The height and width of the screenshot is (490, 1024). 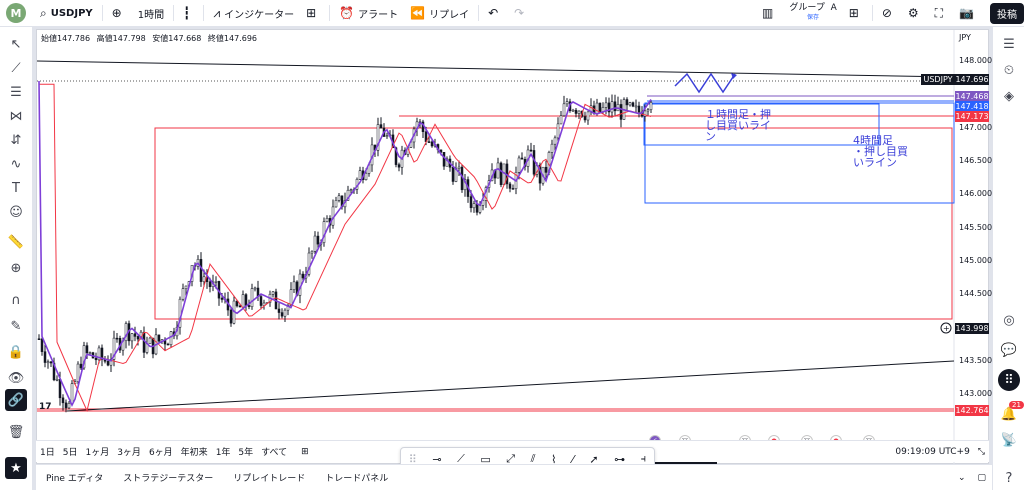 I want to click on undo-button: ↶, so click(x=495, y=13).